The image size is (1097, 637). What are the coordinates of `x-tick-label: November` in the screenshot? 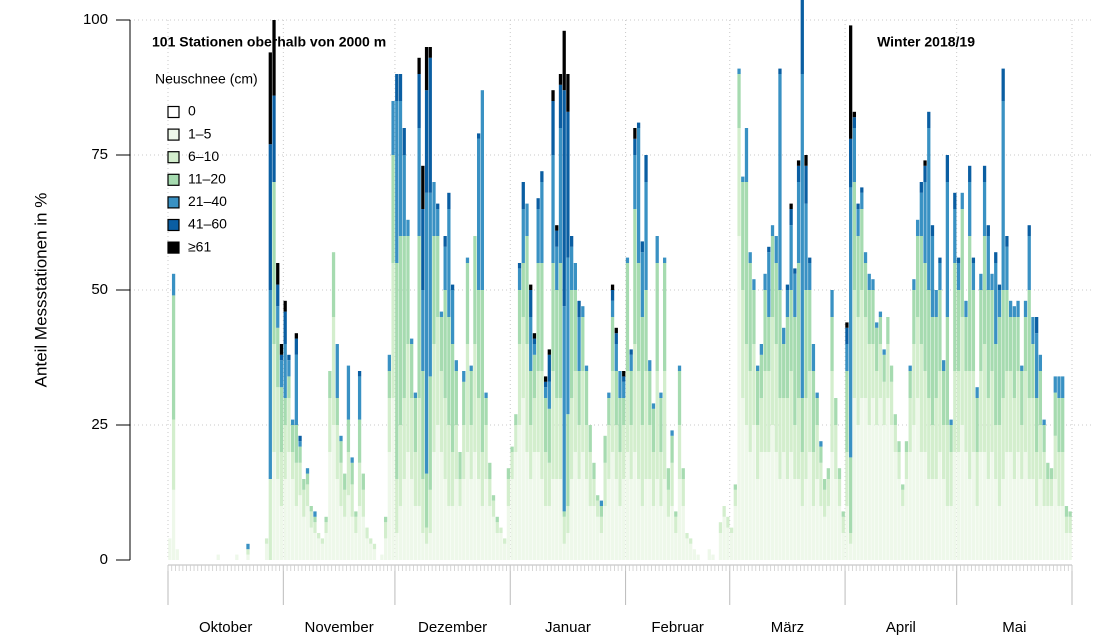 It's located at (339, 627).